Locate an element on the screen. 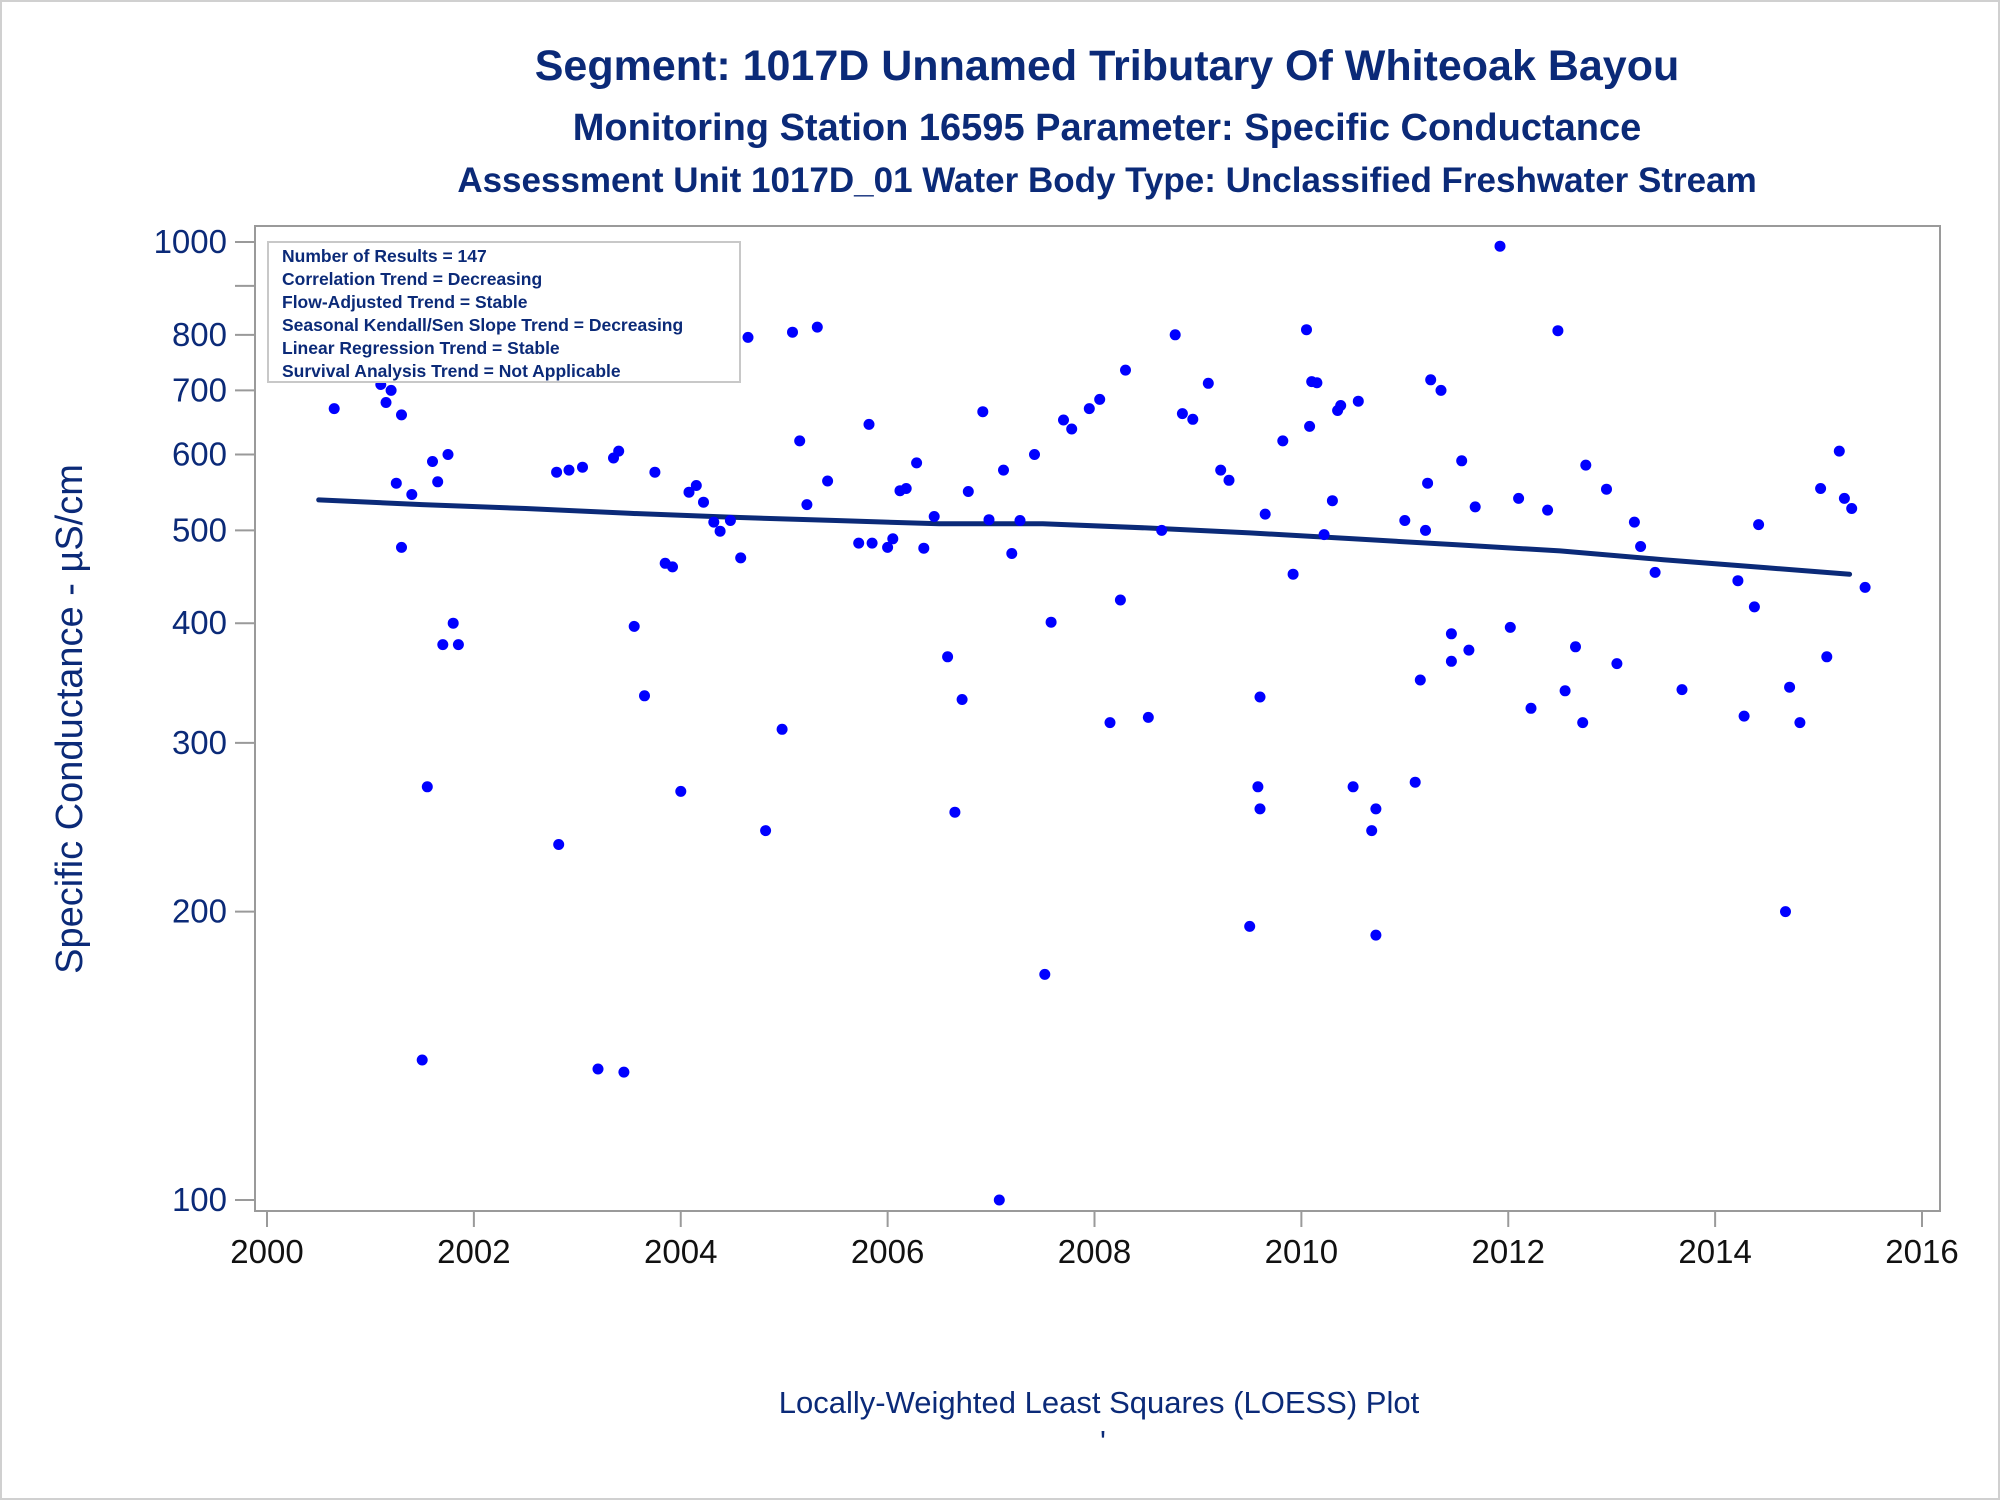 This screenshot has height=1502, width=2000. x-tick-label: 2014 is located at coordinates (1714, 1251).